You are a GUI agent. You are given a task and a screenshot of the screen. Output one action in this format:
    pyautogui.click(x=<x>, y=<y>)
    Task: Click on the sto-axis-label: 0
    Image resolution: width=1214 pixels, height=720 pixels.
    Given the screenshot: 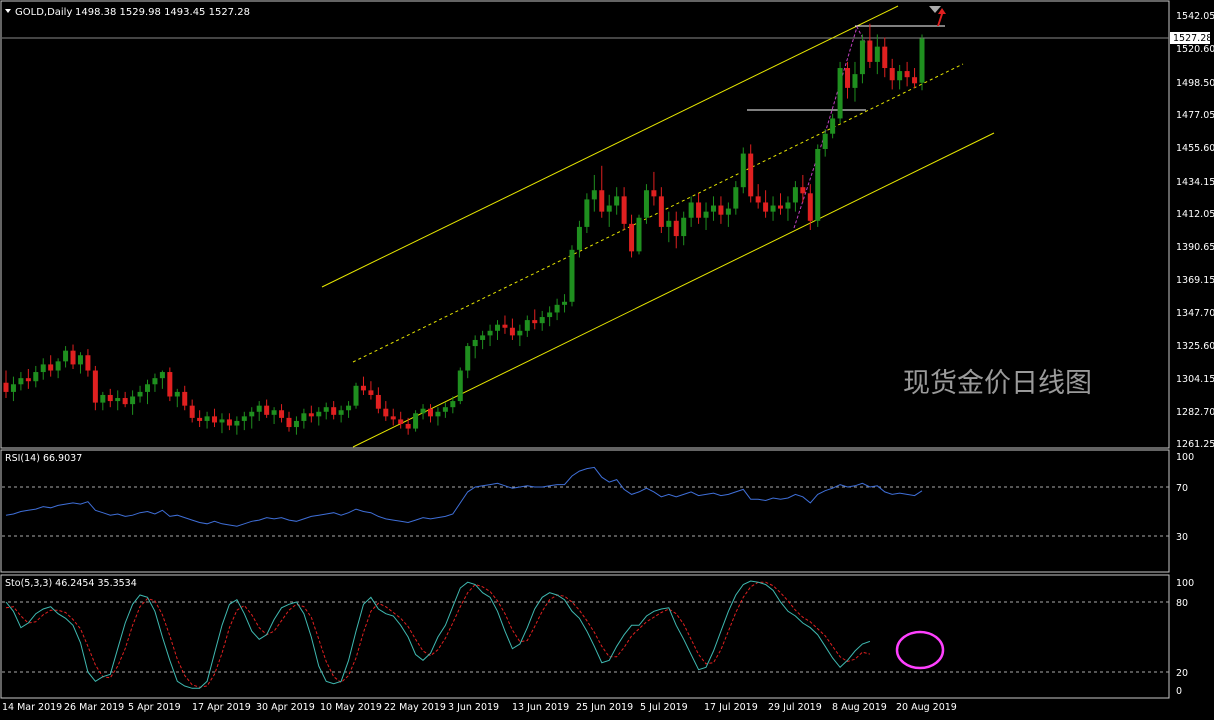 What is the action you would take?
    pyautogui.click(x=1179, y=691)
    